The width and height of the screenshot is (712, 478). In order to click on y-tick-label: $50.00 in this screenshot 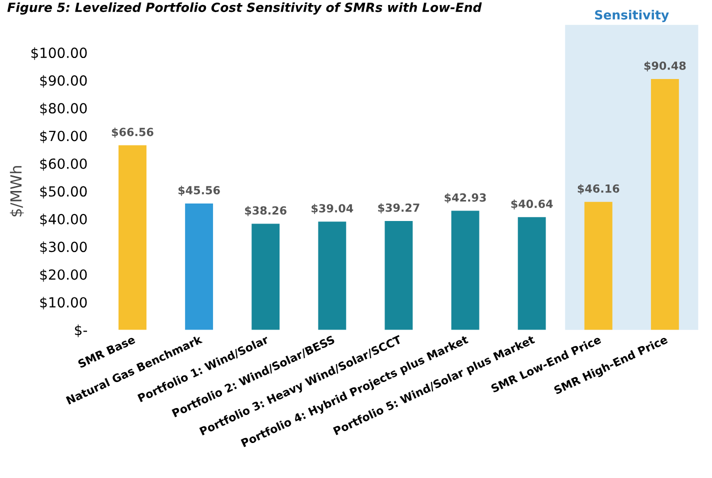, I will do `click(63, 192)`.